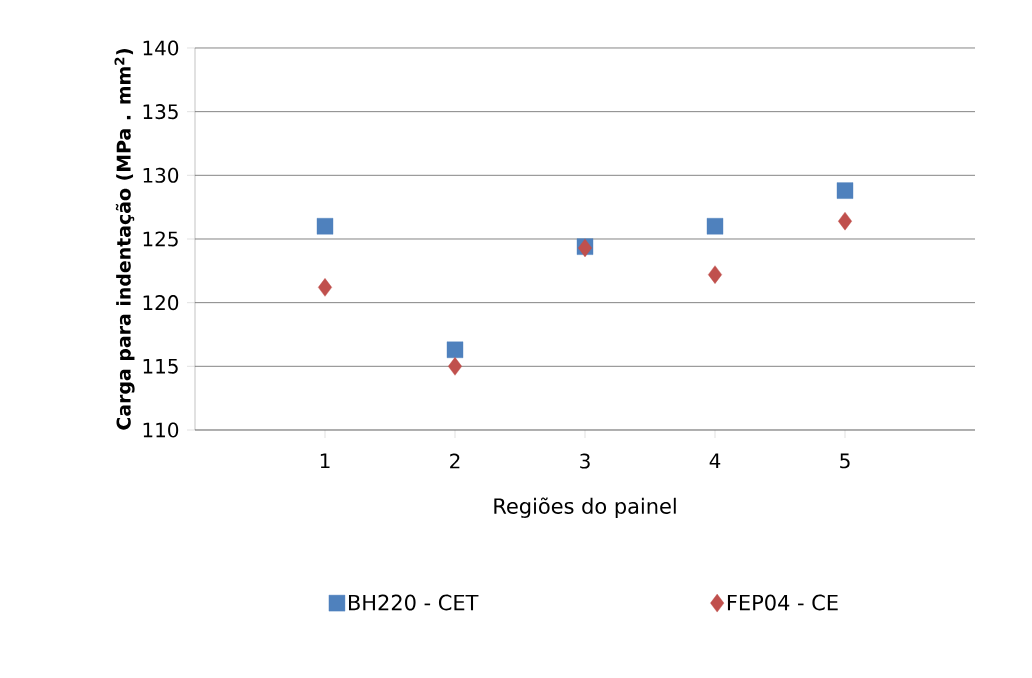 This screenshot has width=1032, height=678. What do you see at coordinates (161, 48) in the screenshot?
I see `y-tick-label: 140` at bounding box center [161, 48].